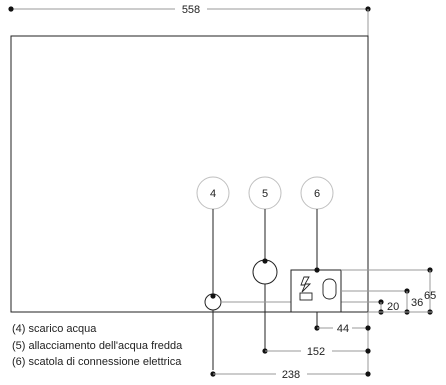 The image size is (446, 385). What do you see at coordinates (306, 284) in the screenshot?
I see `lightning-bolt-icon` at bounding box center [306, 284].